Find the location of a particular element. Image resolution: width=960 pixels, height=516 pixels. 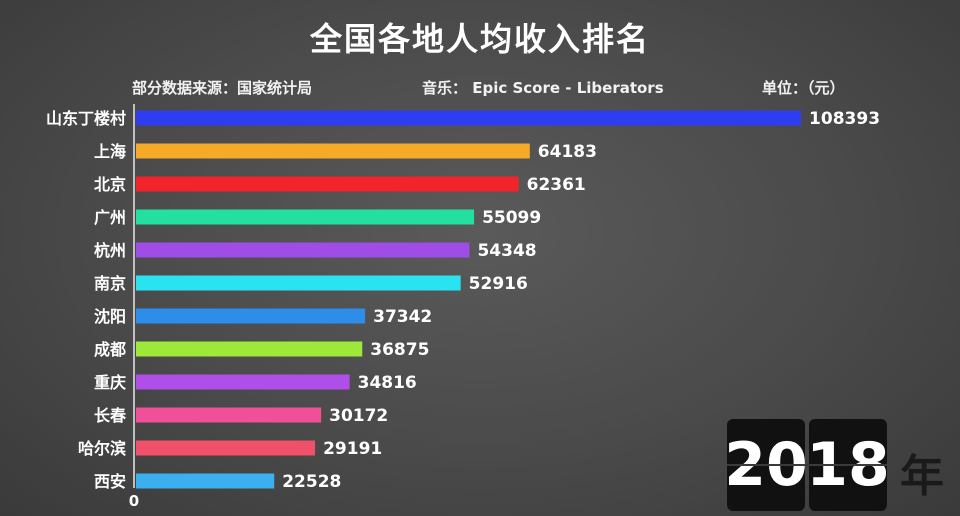

category-label: 长春 is located at coordinates (110, 415).